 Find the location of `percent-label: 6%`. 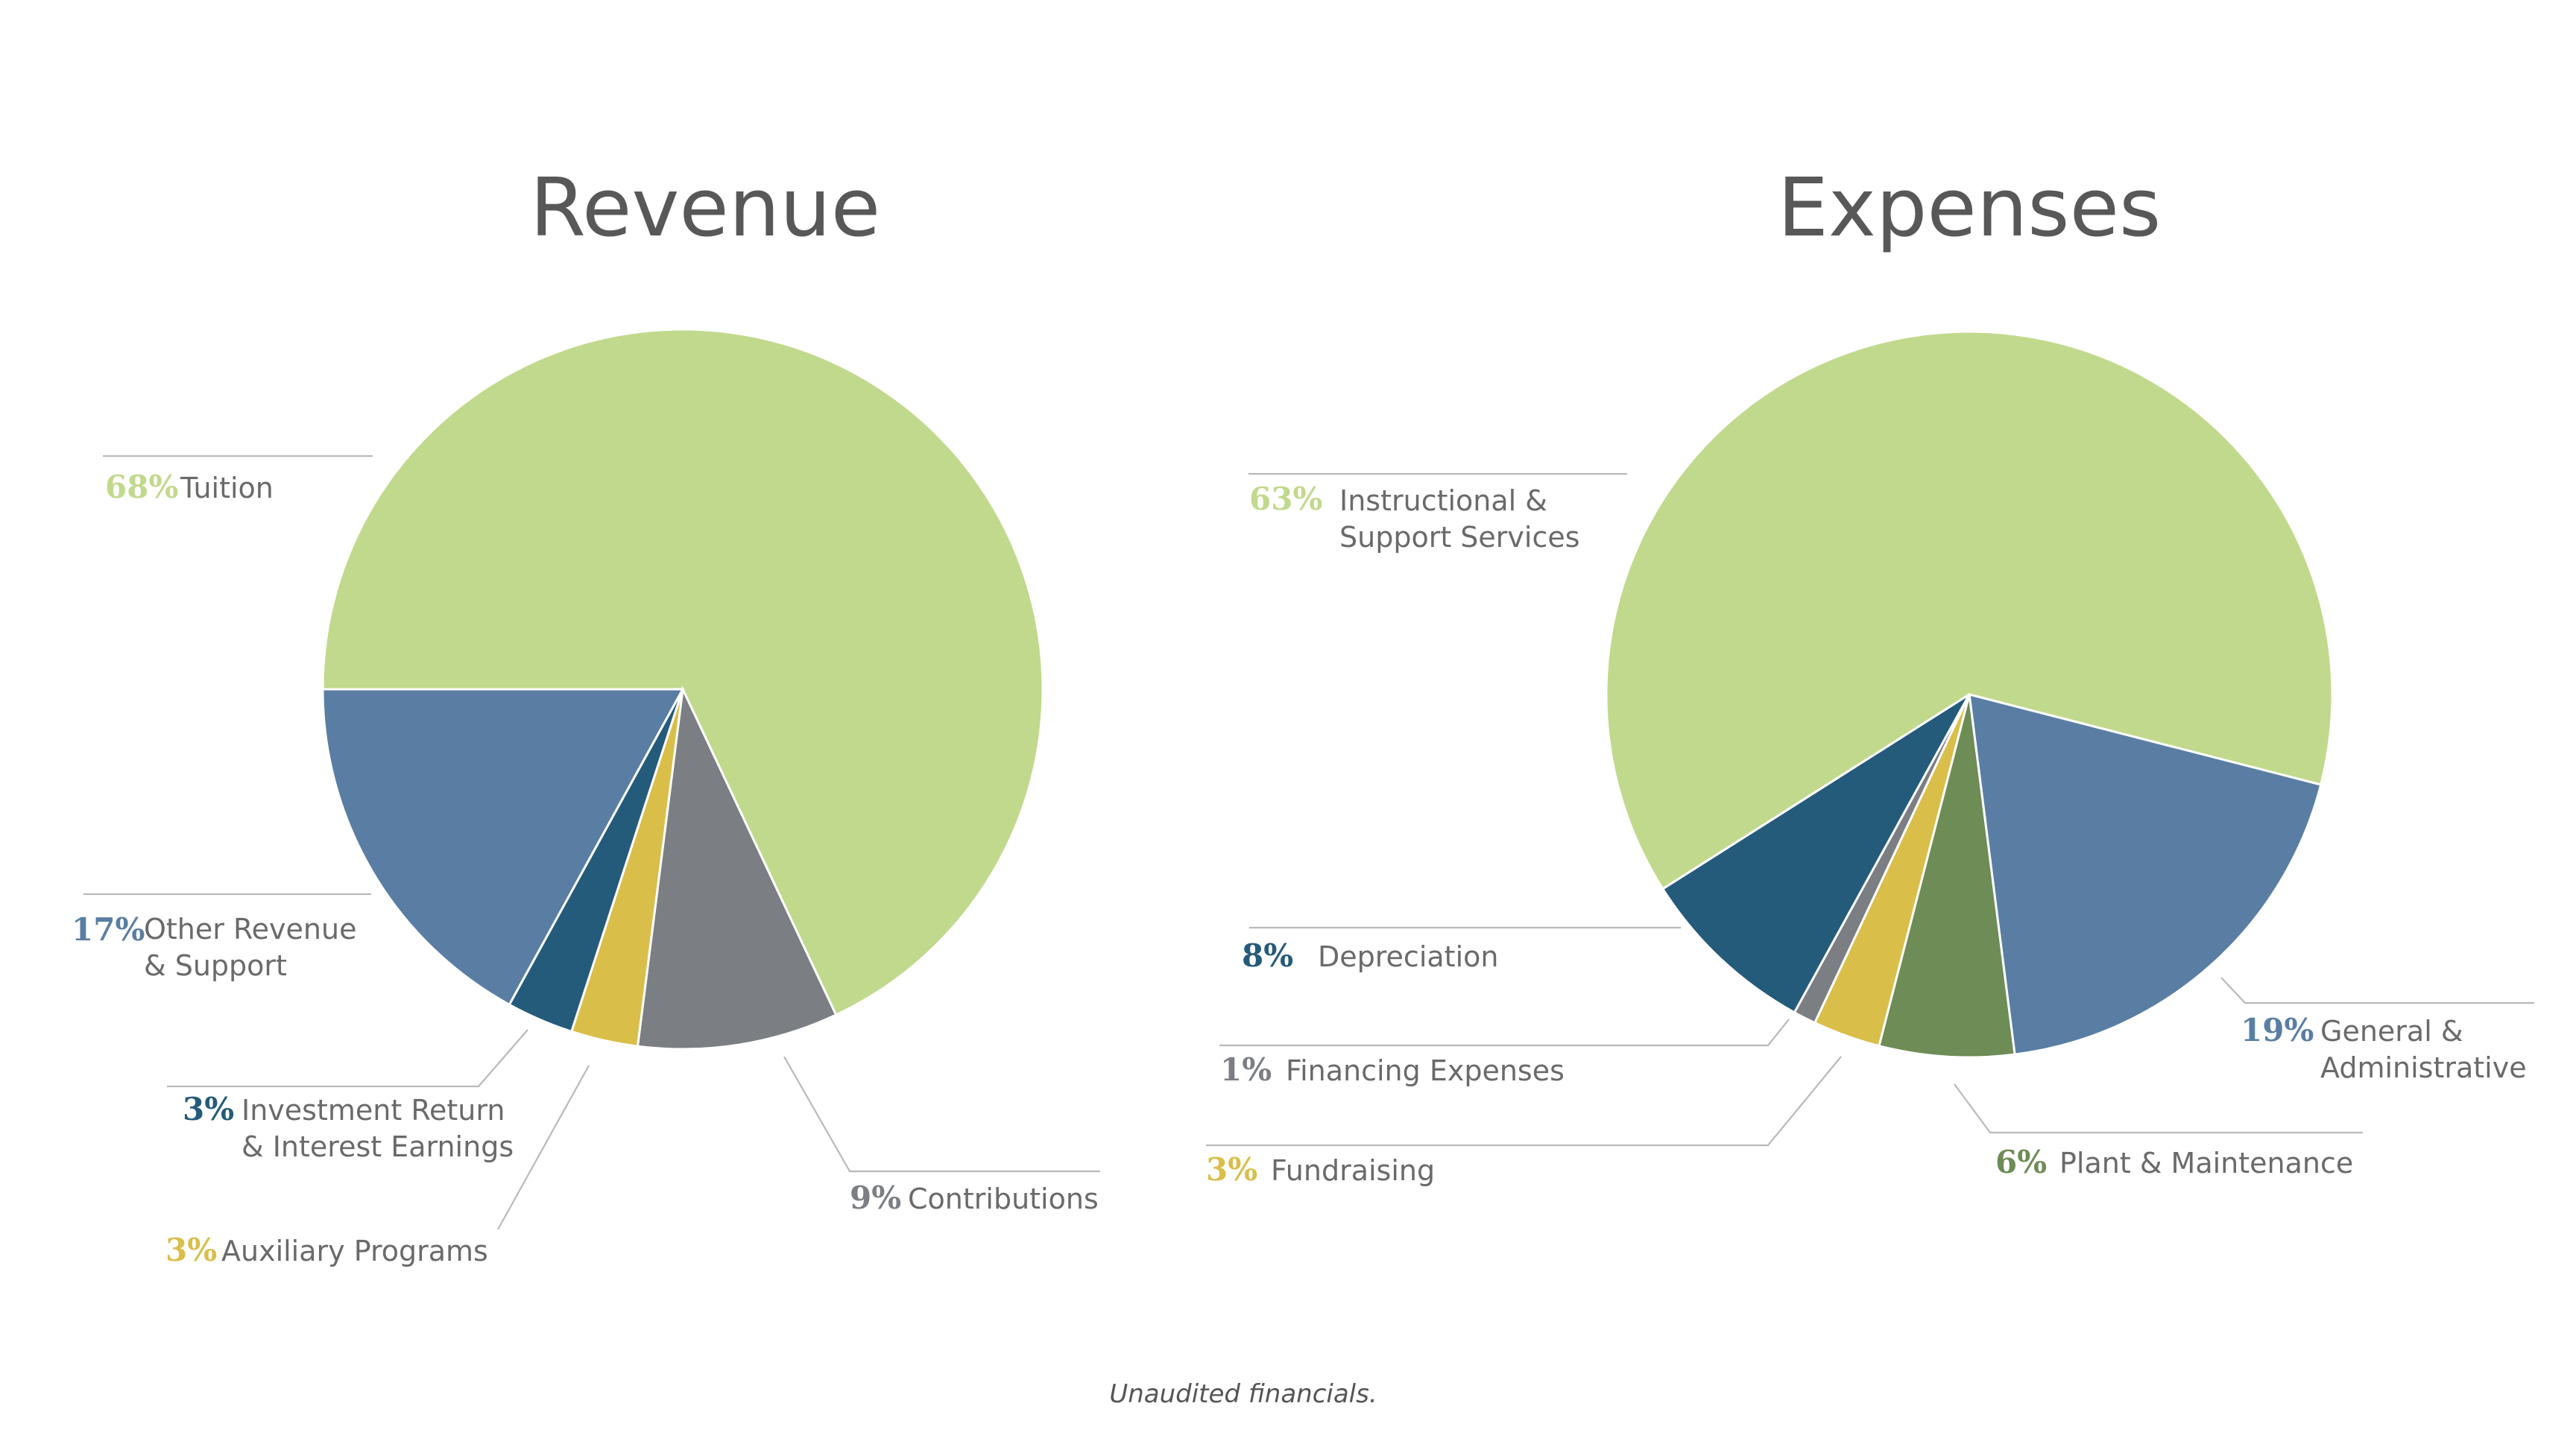

percent-label: 6% is located at coordinates (2021, 1162).